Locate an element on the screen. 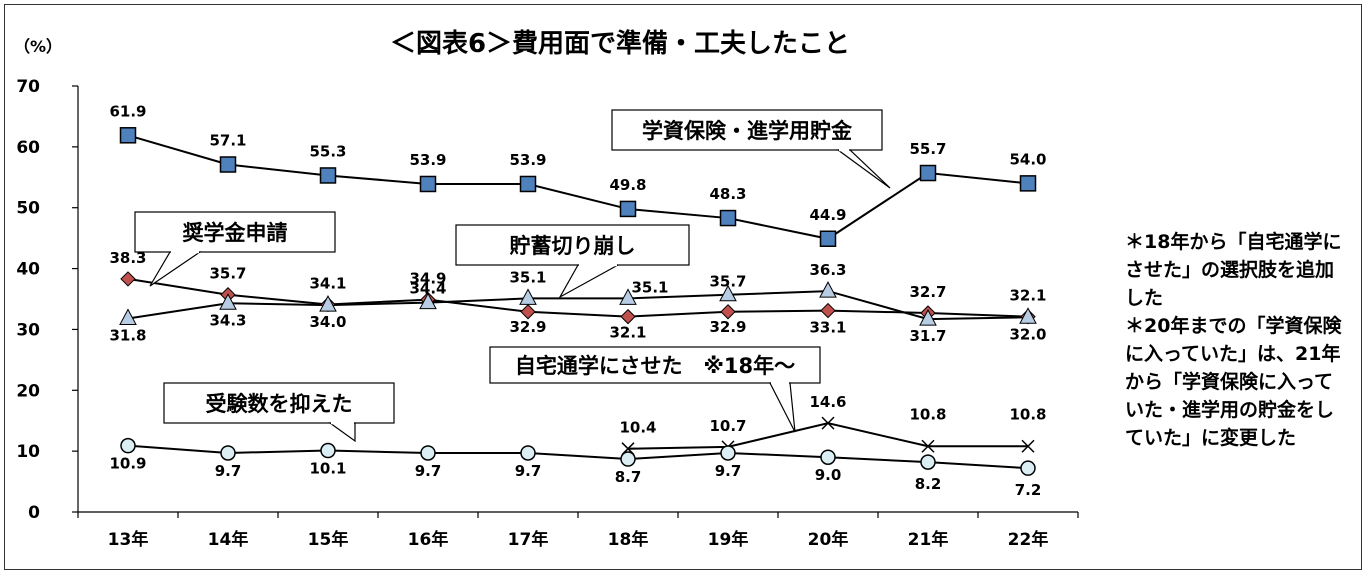 This screenshot has height=580, width=1370. y-tick-label: 60 is located at coordinates (28, 148).